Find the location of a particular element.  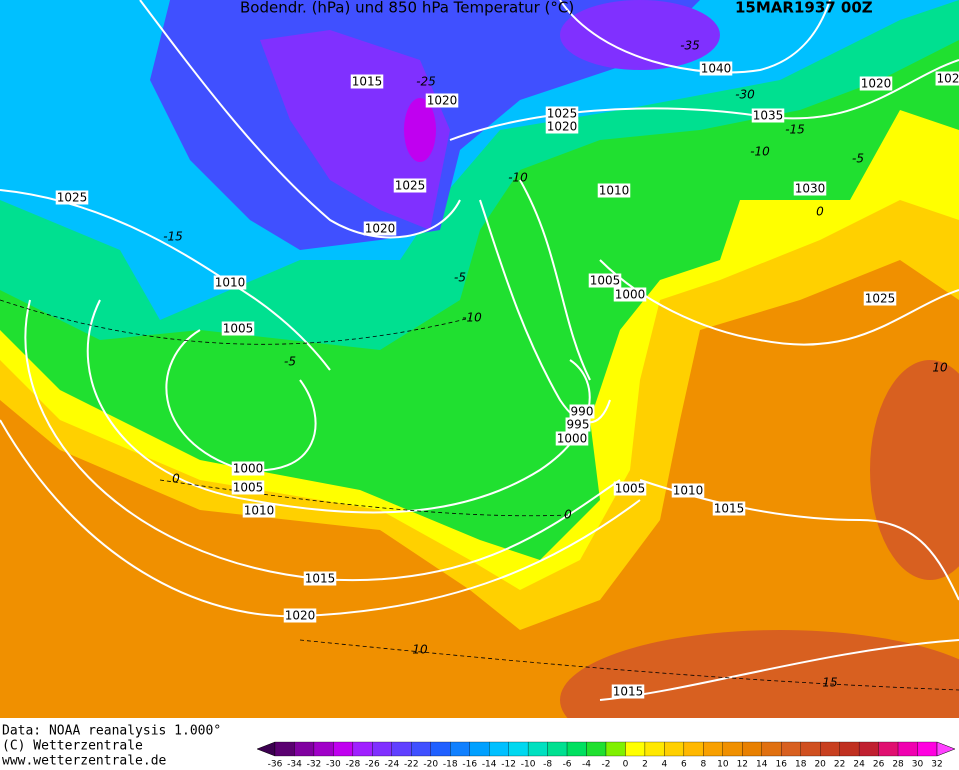

colorbar-label: -10 is located at coordinates (528, 765).